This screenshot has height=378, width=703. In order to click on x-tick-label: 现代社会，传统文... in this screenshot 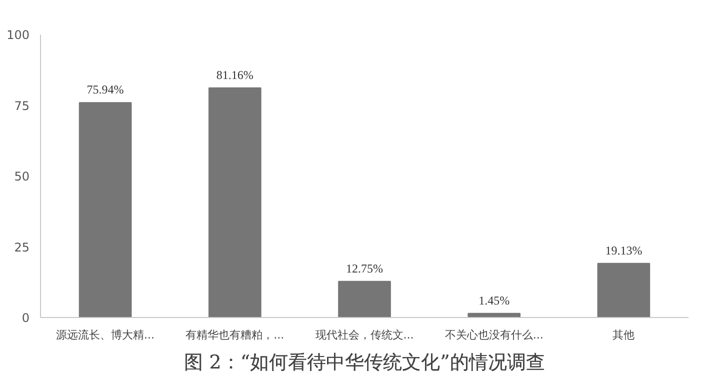, I will do `click(364, 335)`.